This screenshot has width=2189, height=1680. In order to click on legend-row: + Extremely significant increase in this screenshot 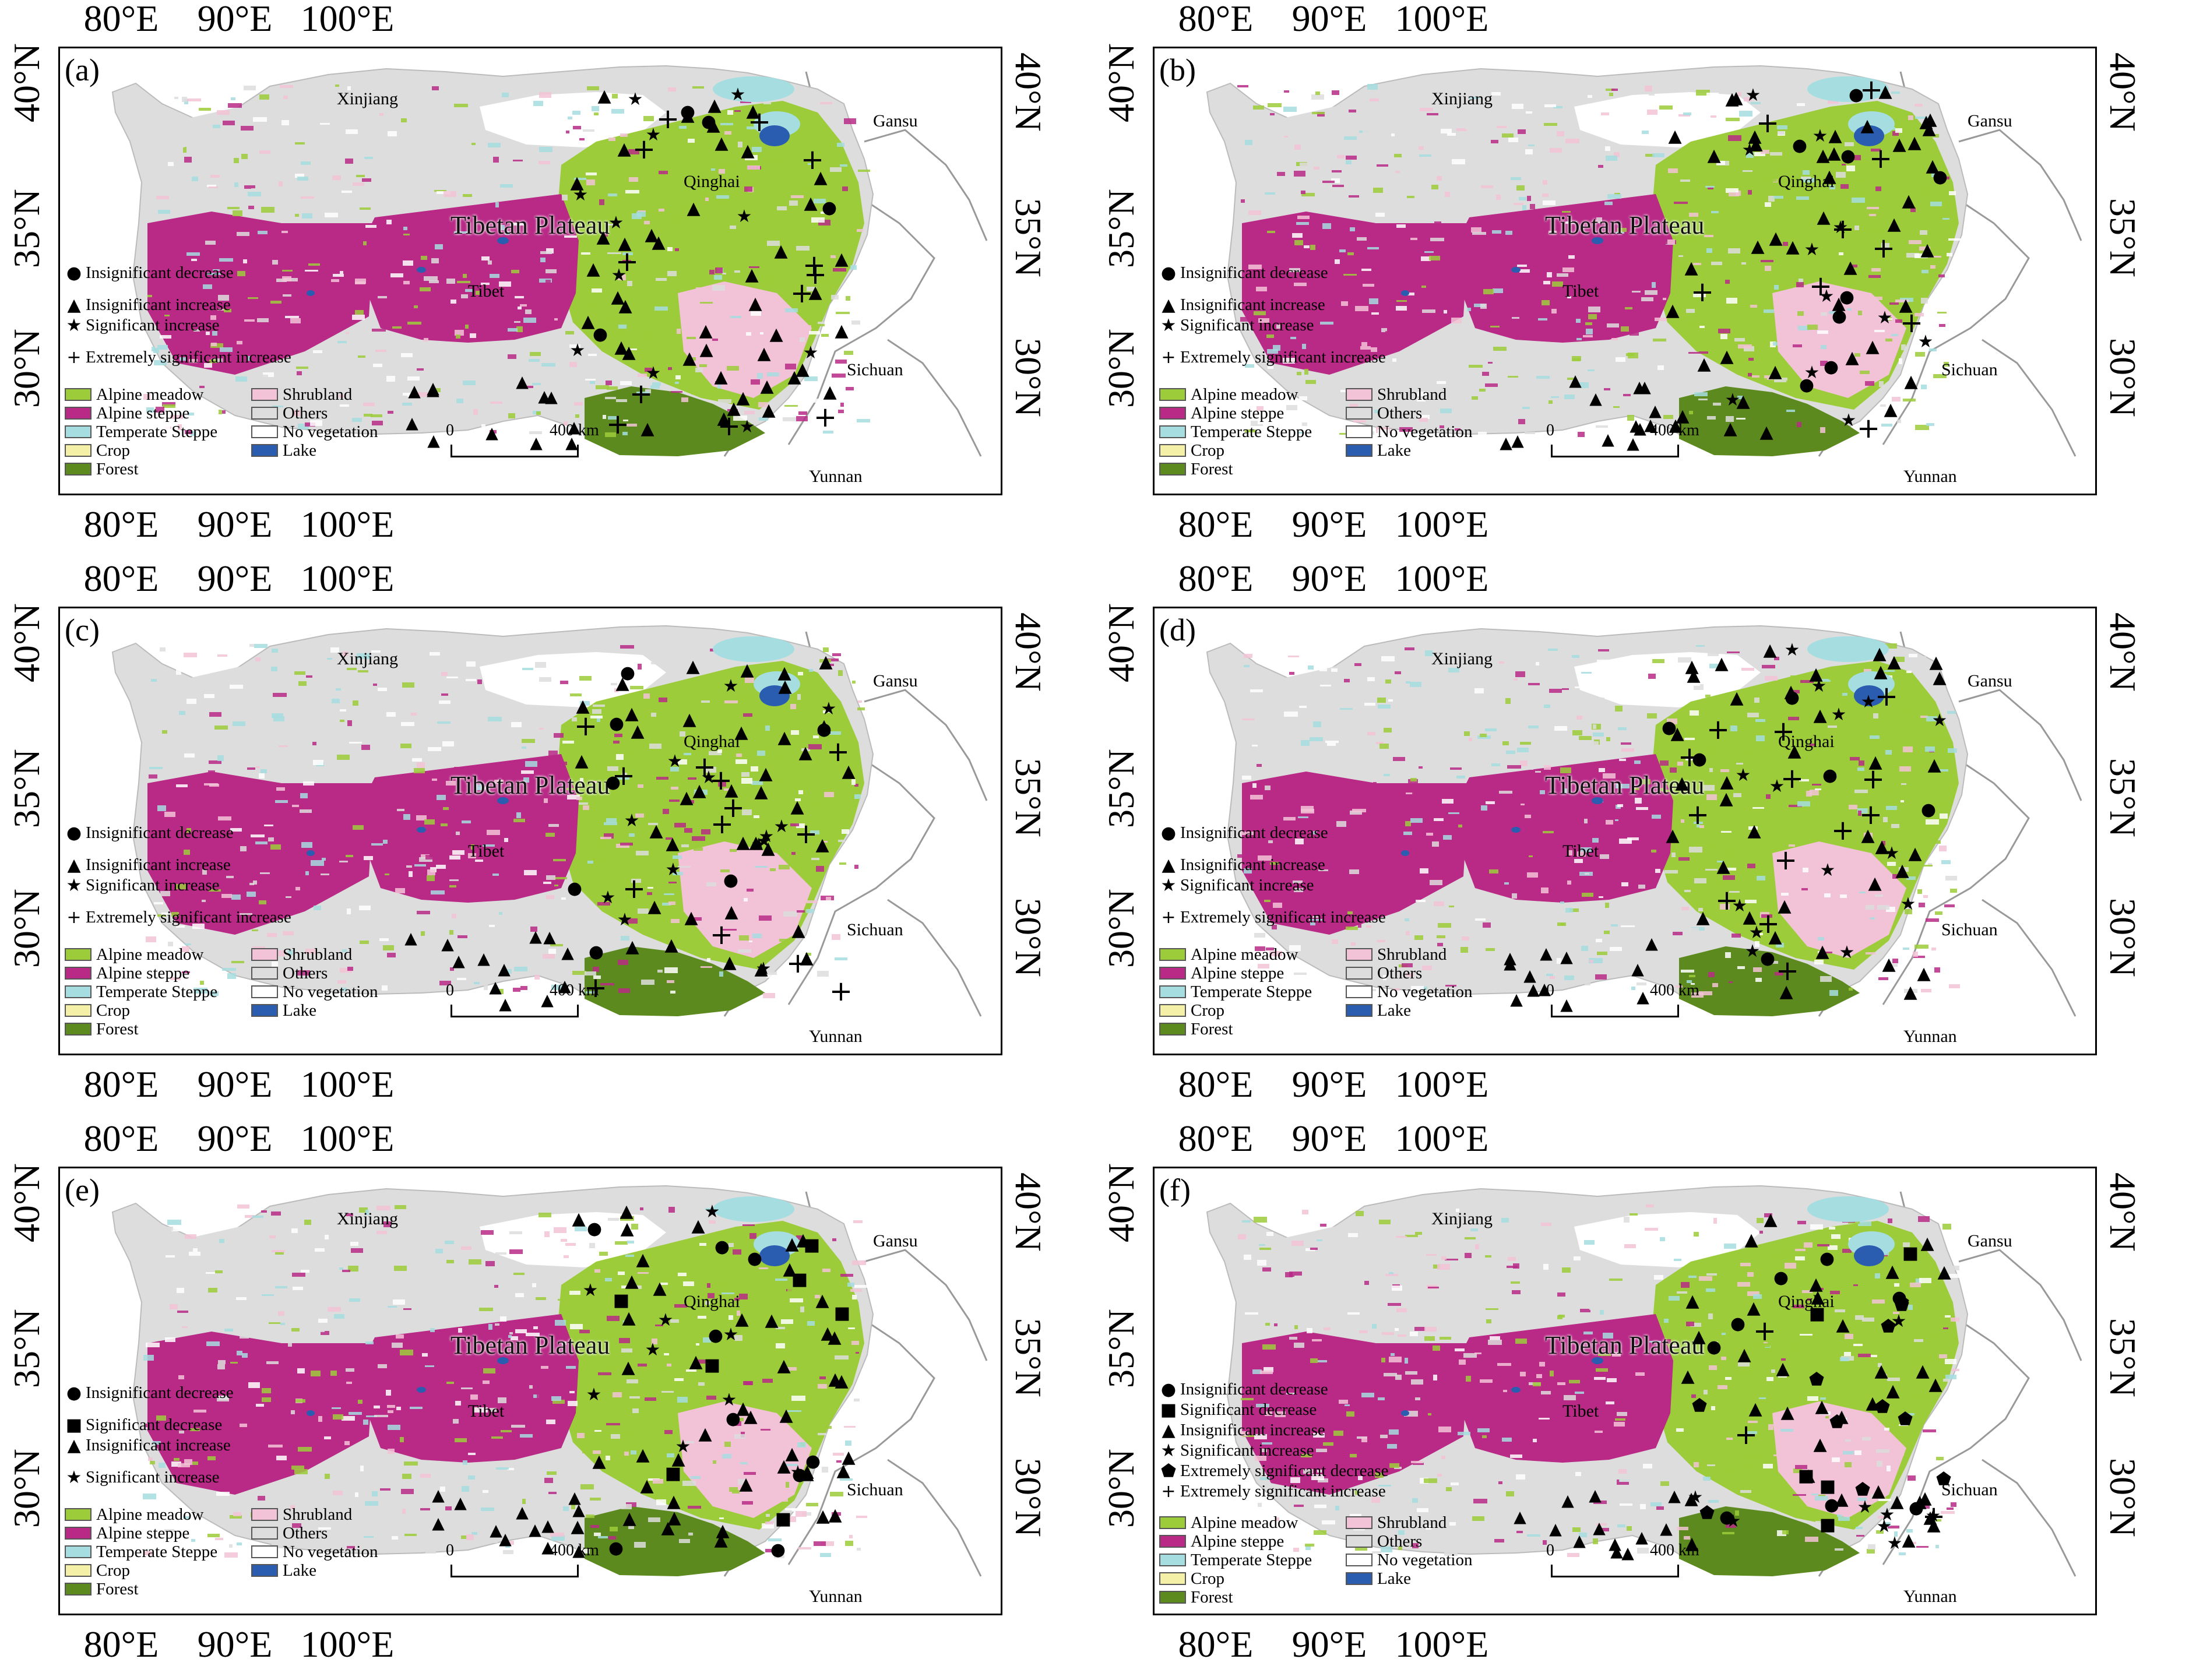, I will do `click(178, 357)`.